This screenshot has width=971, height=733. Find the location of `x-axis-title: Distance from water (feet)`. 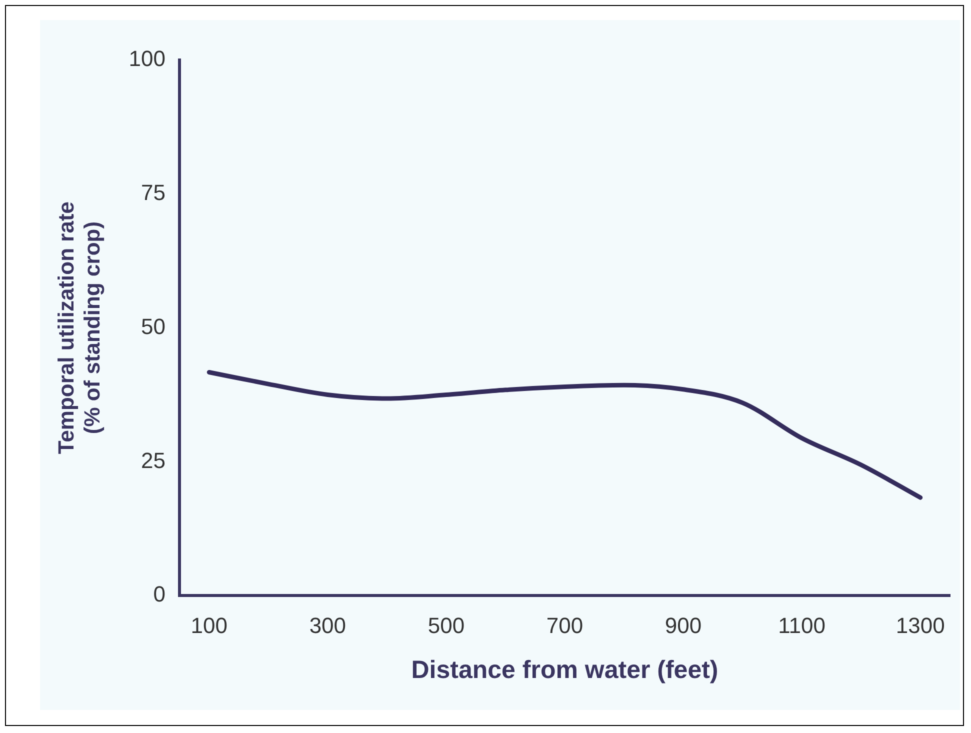

x-axis-title: Distance from water (feet) is located at coordinates (564, 670).